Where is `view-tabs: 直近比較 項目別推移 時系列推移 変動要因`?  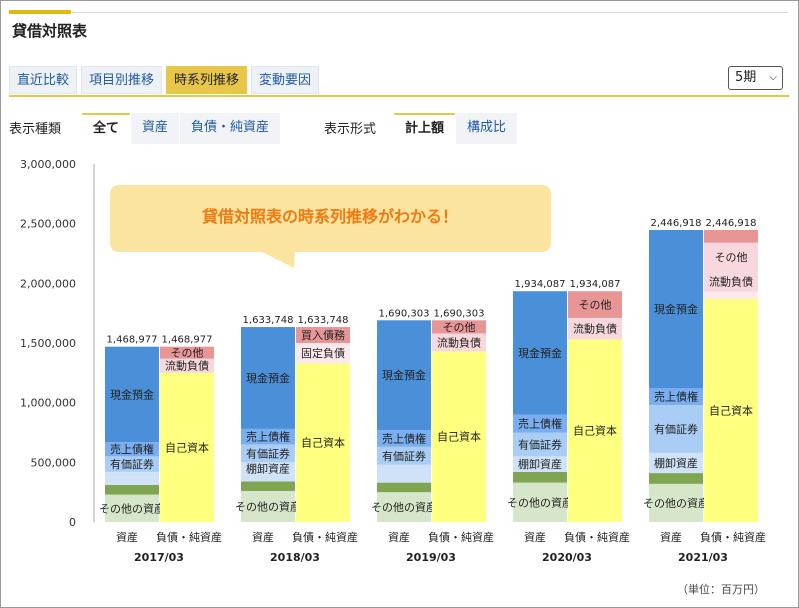 view-tabs: 直近比較 項目別推移 時系列推移 変動要因 is located at coordinates (164, 80).